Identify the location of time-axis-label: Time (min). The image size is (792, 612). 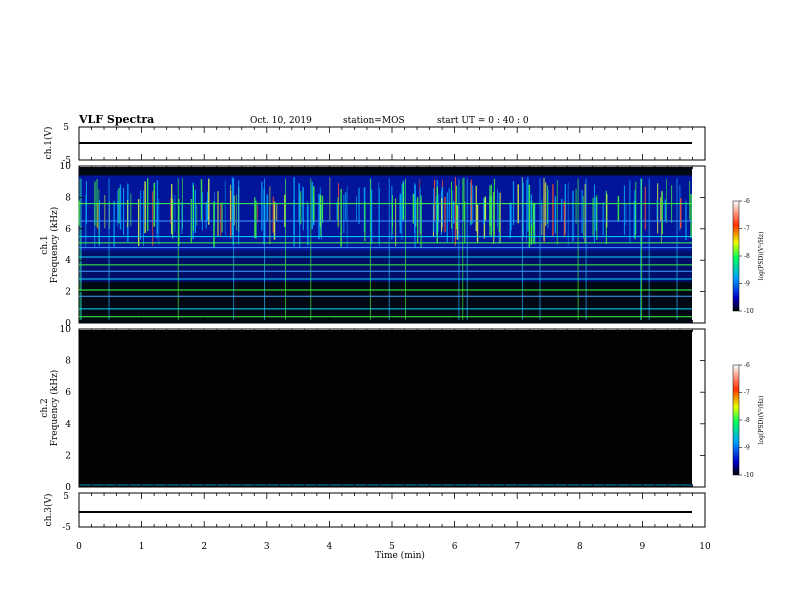
(400, 555).